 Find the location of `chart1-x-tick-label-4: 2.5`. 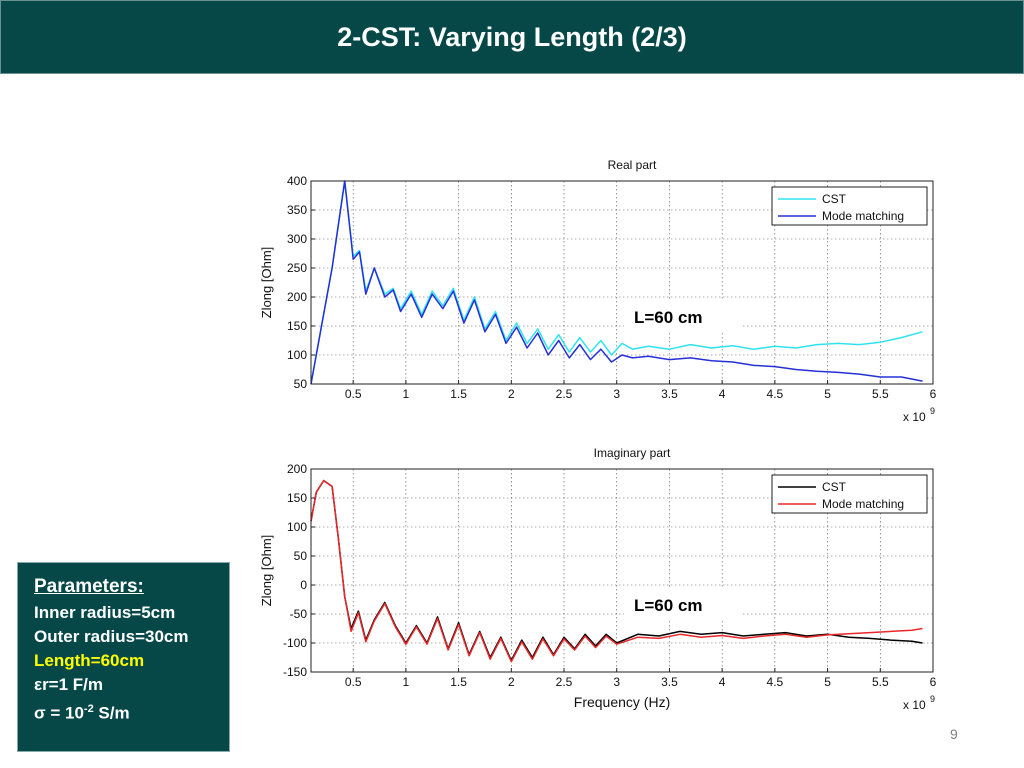

chart1-x-tick-label-4: 2.5 is located at coordinates (564, 682).